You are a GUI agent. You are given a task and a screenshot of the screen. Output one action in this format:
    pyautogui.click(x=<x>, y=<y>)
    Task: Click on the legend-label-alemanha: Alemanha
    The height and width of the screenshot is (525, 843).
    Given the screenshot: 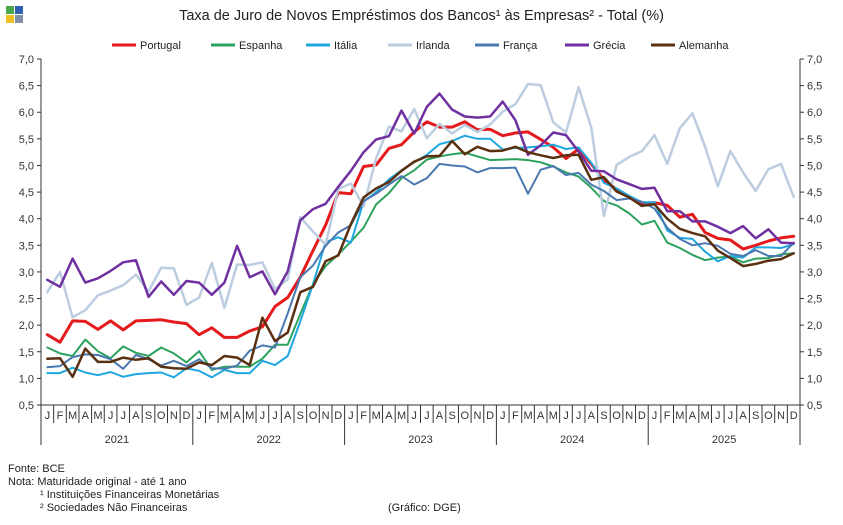 What is the action you would take?
    pyautogui.click(x=704, y=46)
    